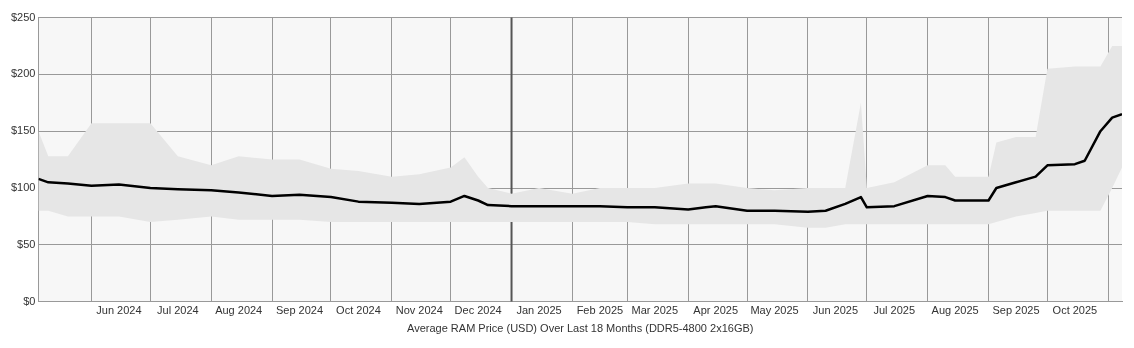 This screenshot has height=348, width=1134. I want to click on y-tick-label: $150, so click(23, 130).